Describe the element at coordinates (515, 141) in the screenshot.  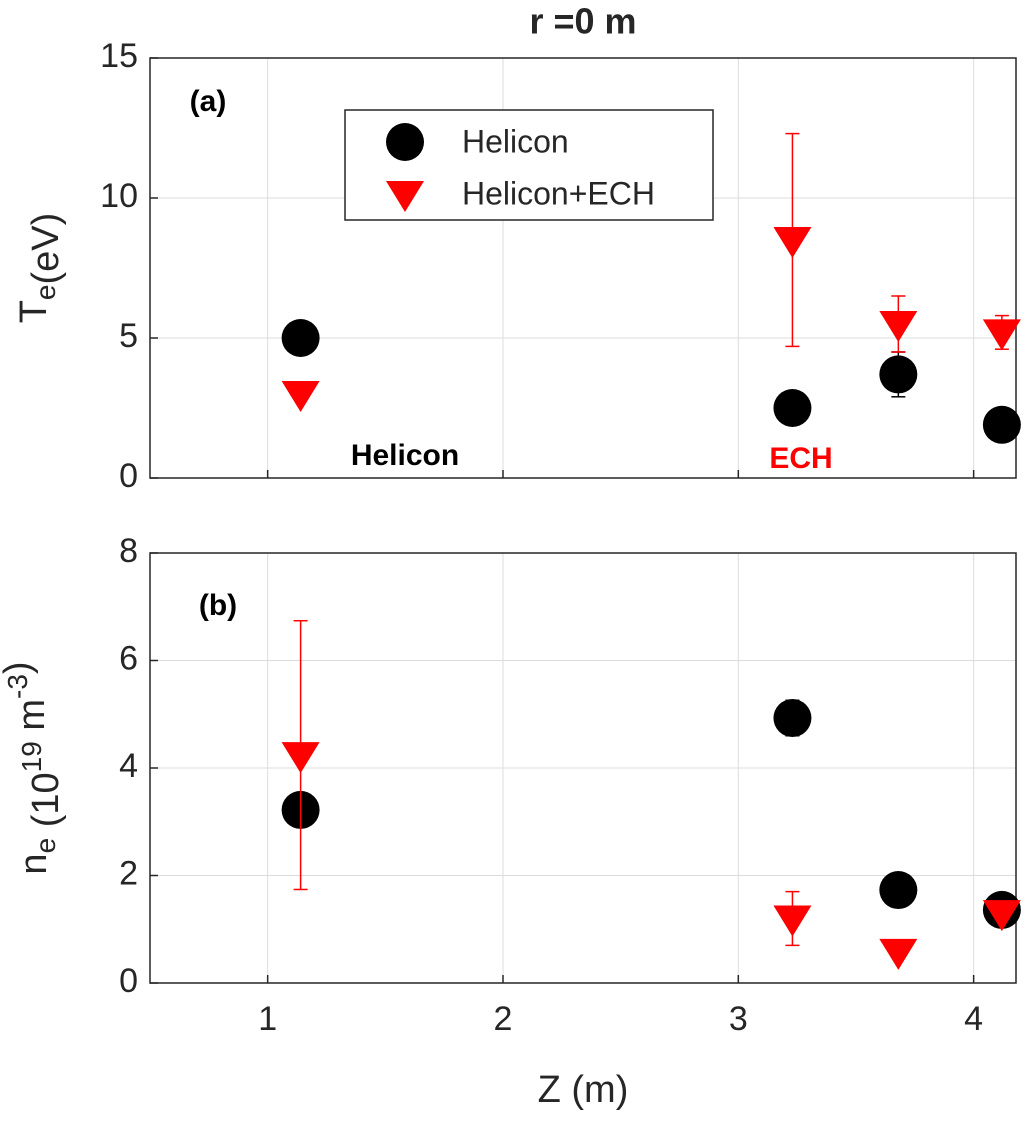
I see `legend-label: Helicon` at that location.